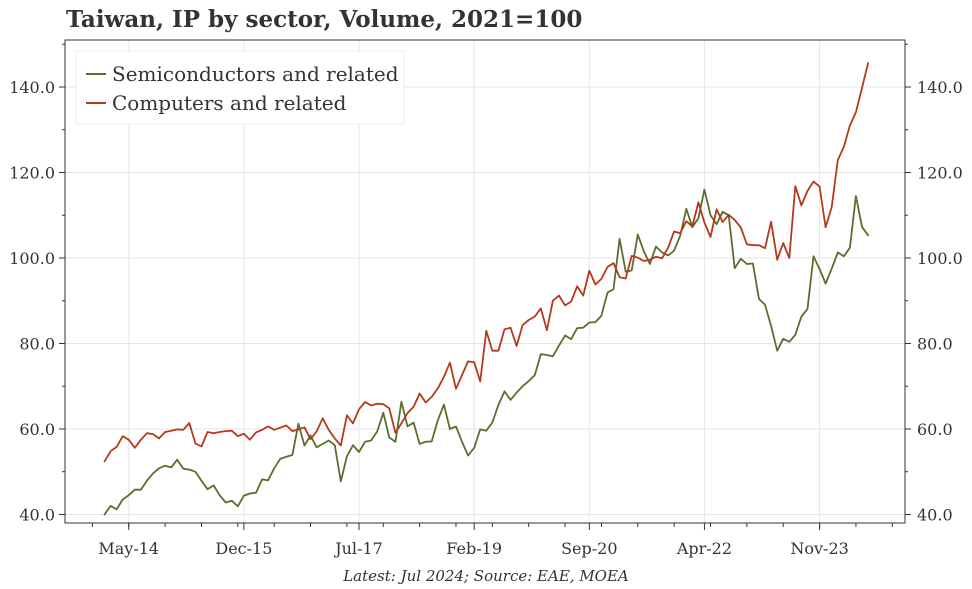  What do you see at coordinates (255, 74) in the screenshot?
I see `legend-label: Semiconductors and related` at bounding box center [255, 74].